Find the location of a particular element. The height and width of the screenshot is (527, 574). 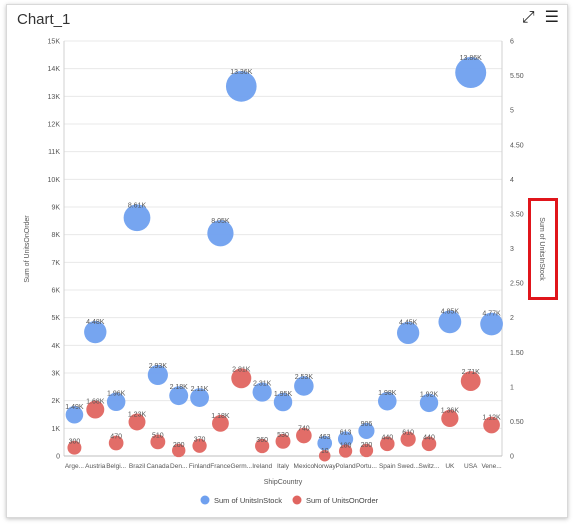

hamburger-menu-icon: ☰ is located at coordinates (551, 17).